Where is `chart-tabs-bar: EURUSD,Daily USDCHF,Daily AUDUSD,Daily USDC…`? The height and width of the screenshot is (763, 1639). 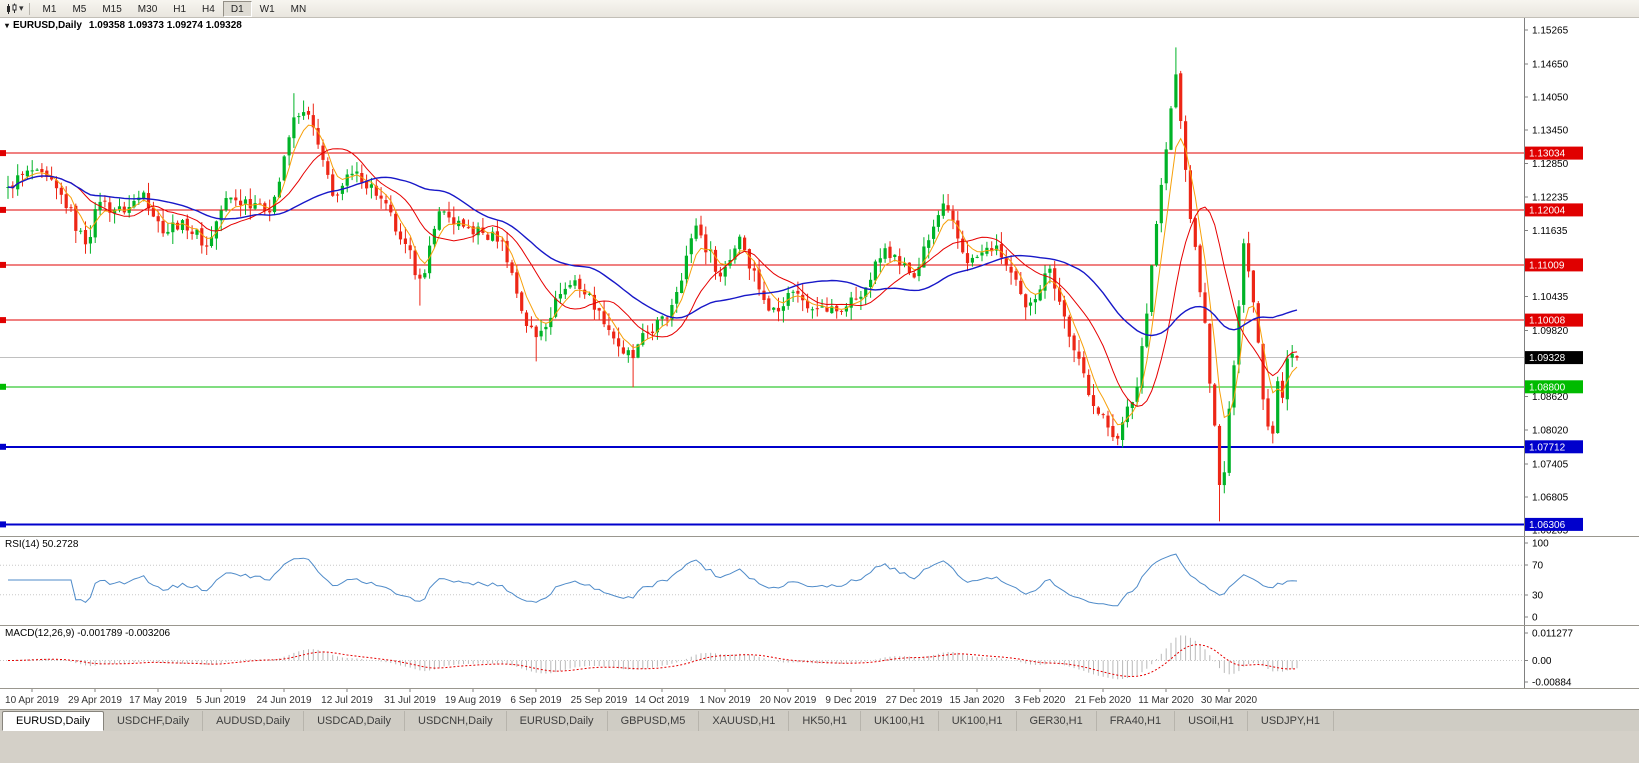
chart-tabs-bar: EURUSD,Daily USDCHF,Daily AUDUSD,Daily USDC… is located at coordinates (819, 720).